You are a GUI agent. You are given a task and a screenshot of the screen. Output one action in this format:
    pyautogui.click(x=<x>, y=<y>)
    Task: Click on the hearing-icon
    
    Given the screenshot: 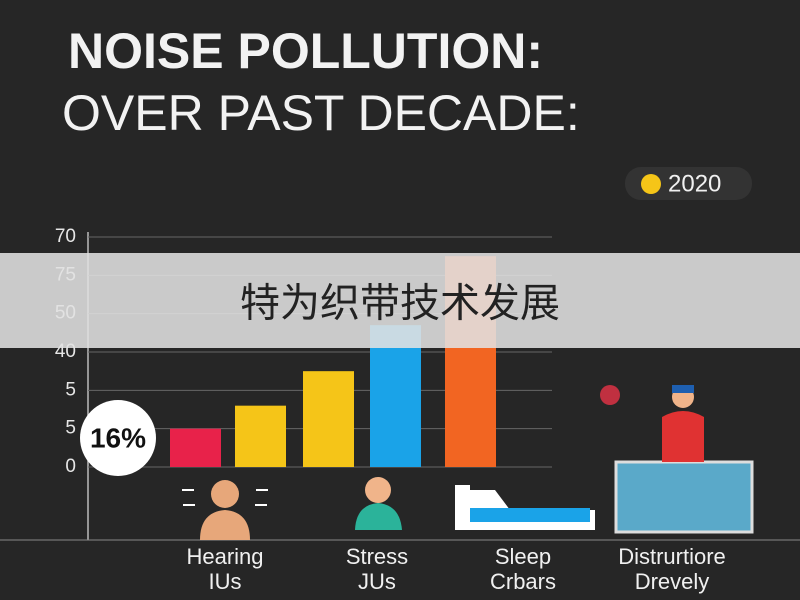 What is the action you would take?
    pyautogui.click(x=225, y=510)
    